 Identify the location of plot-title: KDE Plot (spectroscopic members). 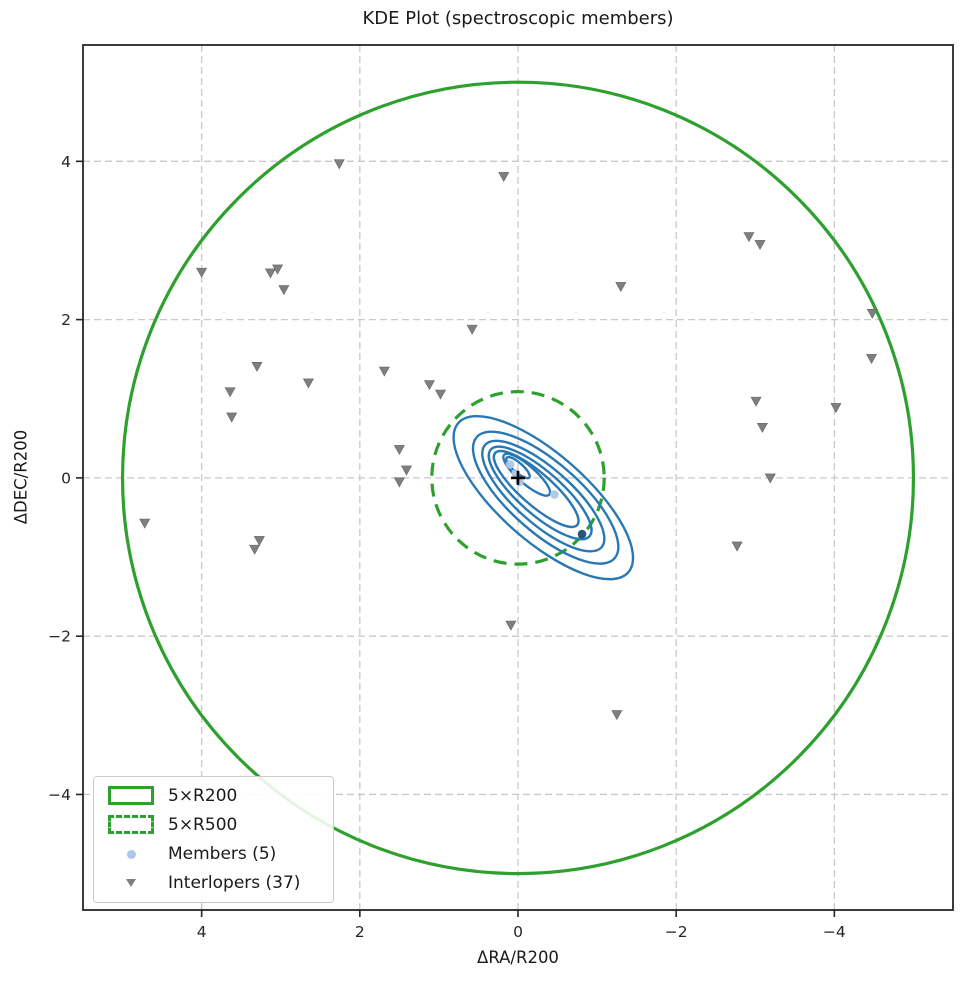
(518, 18).